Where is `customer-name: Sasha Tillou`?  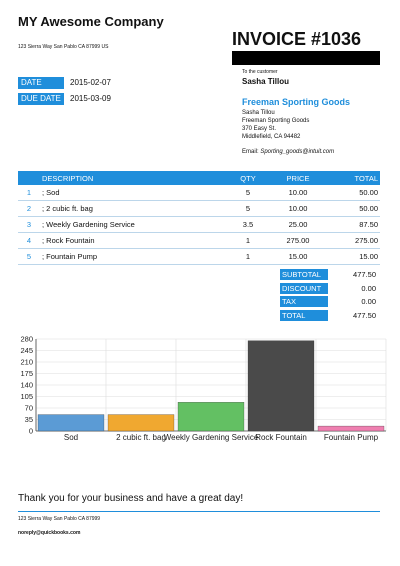 customer-name: Sasha Tillou is located at coordinates (265, 81).